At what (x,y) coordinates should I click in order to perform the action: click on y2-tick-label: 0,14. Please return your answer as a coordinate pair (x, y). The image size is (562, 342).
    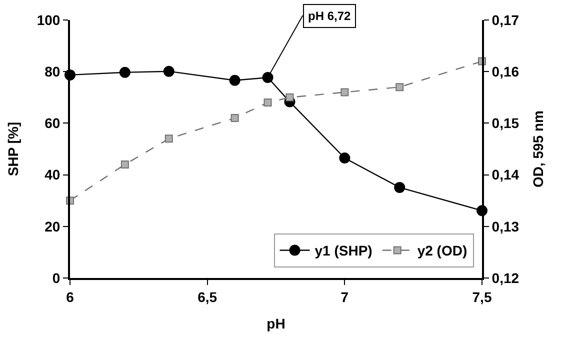
    Looking at the image, I should click on (506, 174).